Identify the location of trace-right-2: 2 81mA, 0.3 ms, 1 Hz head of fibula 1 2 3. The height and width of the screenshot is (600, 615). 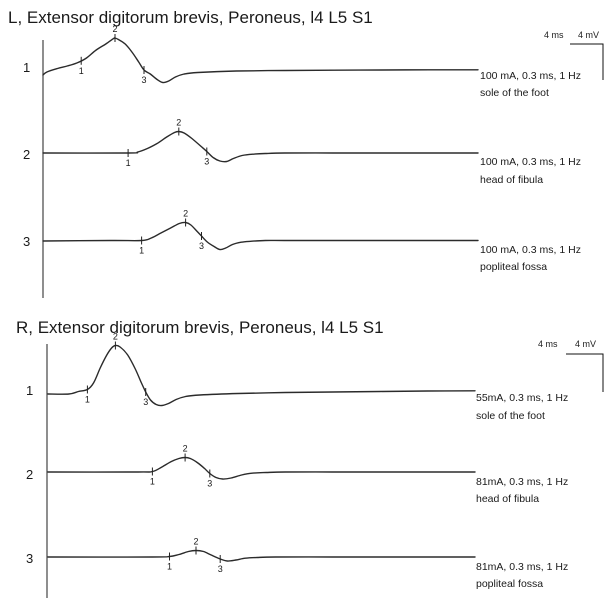
(297, 475).